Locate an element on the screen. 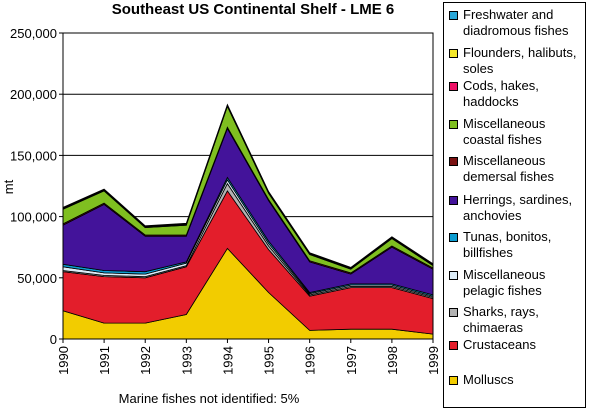 This screenshot has height=413, width=590. legend-label: Molluscs is located at coordinates (488, 379).